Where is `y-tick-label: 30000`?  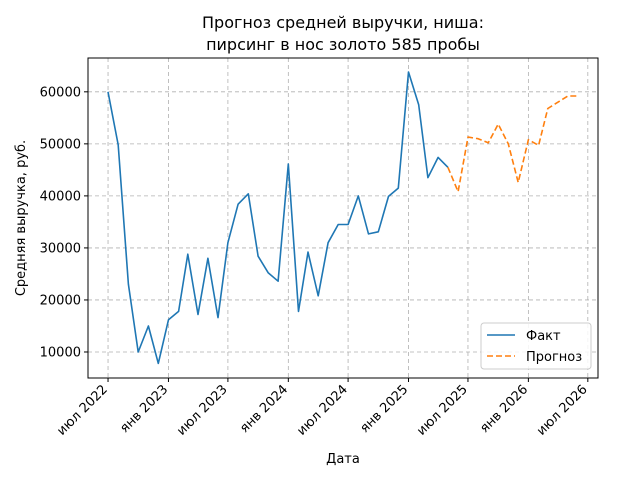 y-tick-label: 30000 is located at coordinates (60, 248).